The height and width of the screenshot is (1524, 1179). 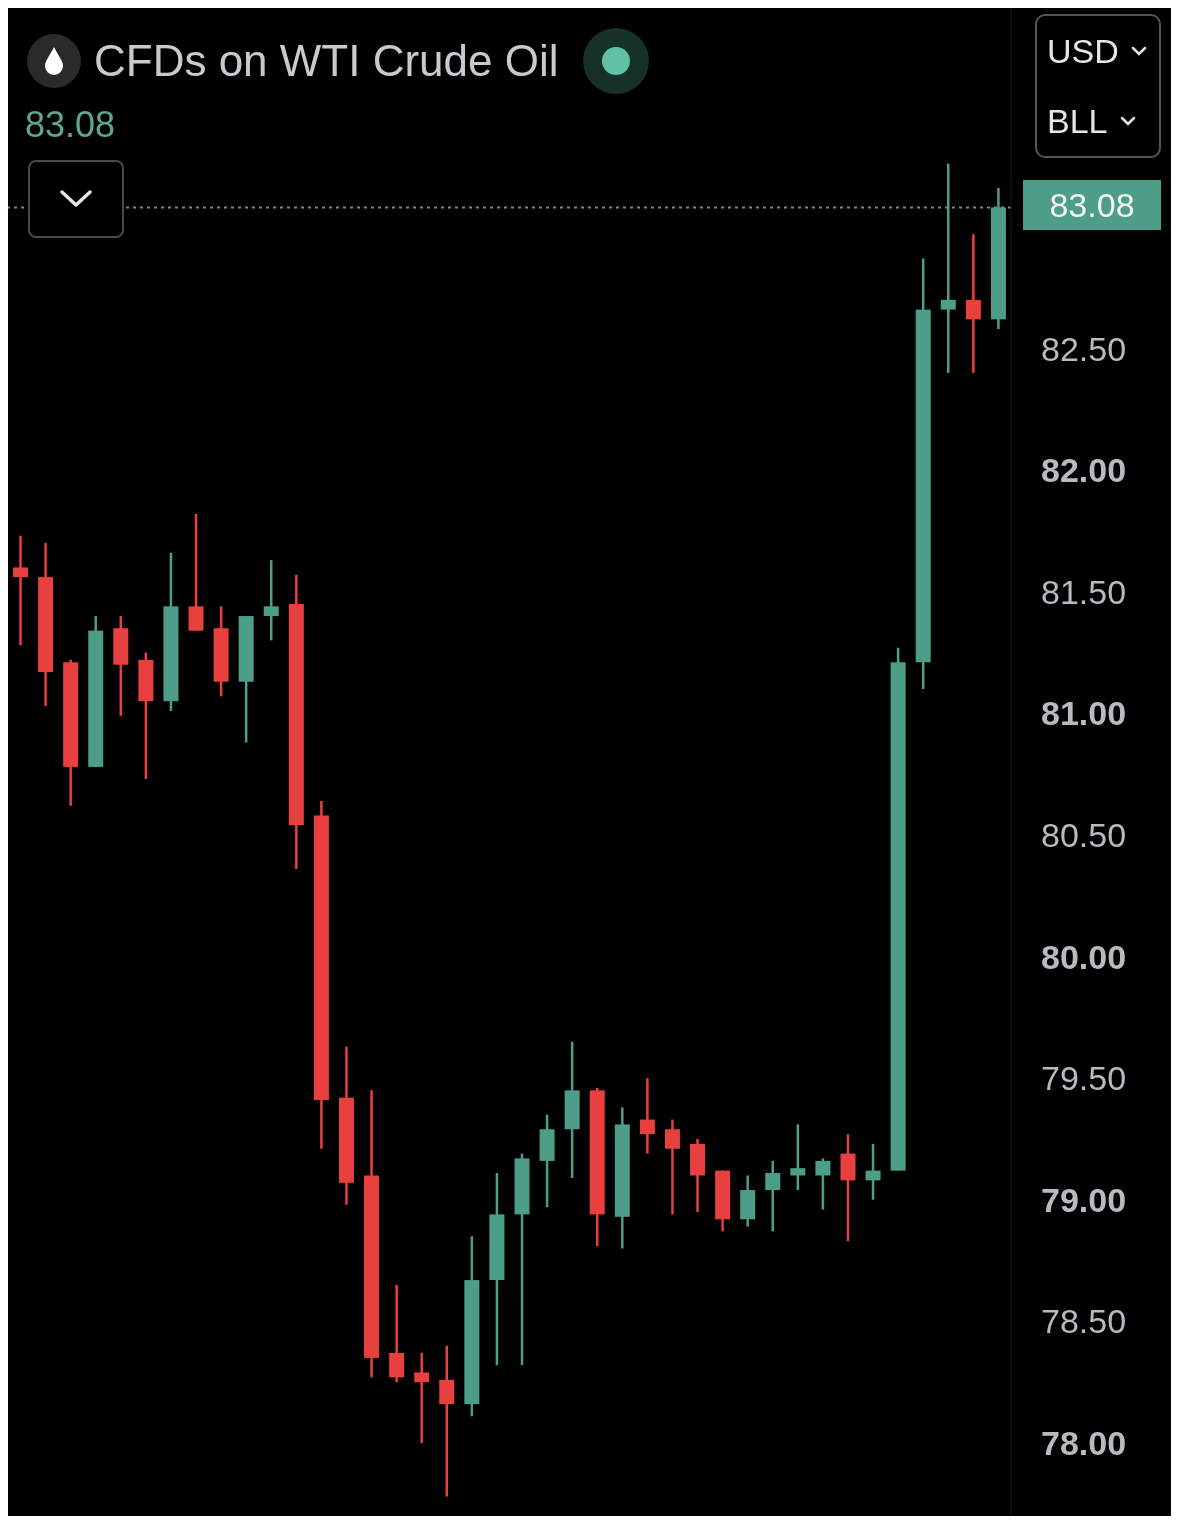 I want to click on y-tick-label: 78.00, so click(x=1084, y=1443).